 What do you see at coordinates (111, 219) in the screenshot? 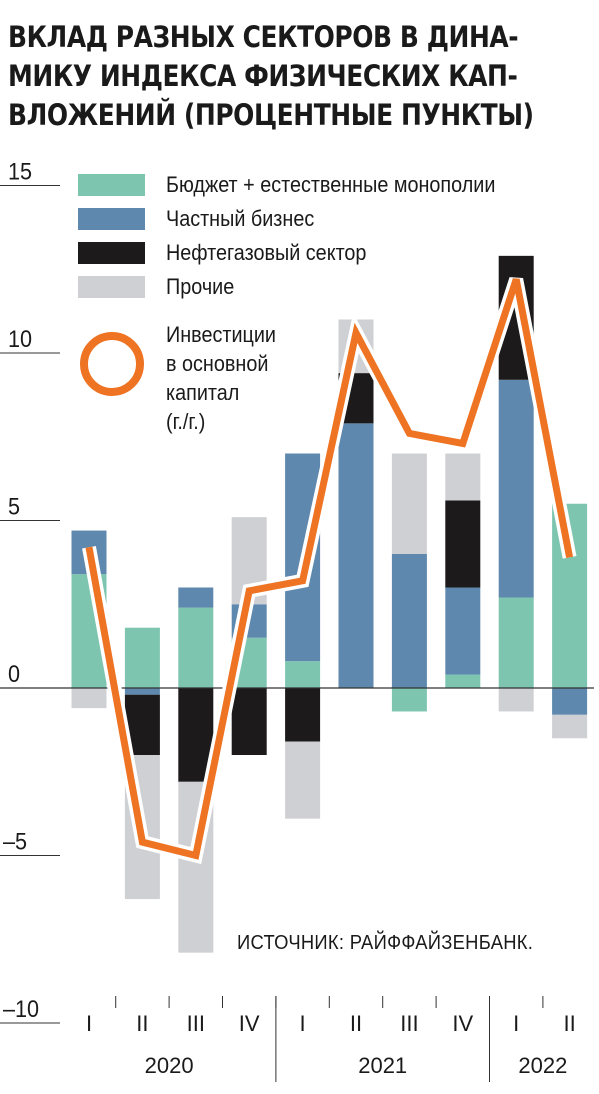
I see `legend-swatch-private` at bounding box center [111, 219].